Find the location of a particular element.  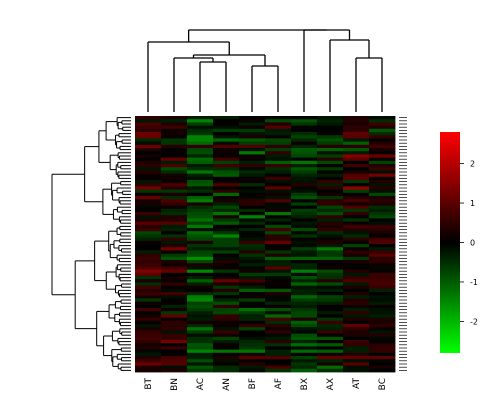

row-dendrogram is located at coordinates (91, 244).